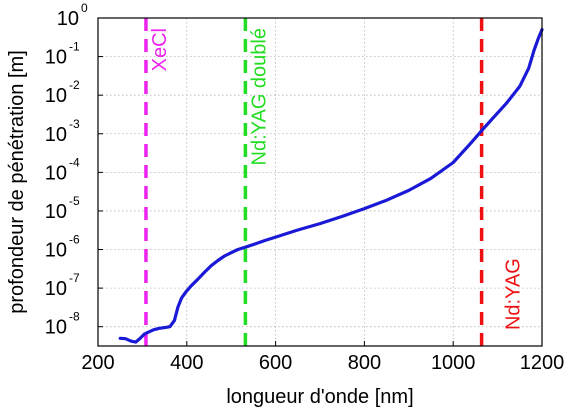  I want to click on marker-label: Nd:YAG doublé, so click(259, 97).